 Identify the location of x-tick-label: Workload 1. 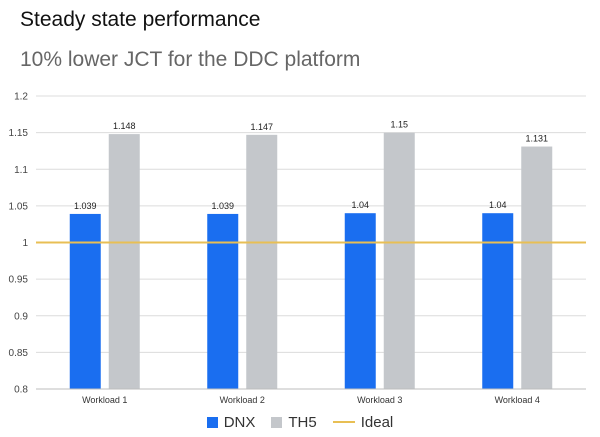
(104, 400).